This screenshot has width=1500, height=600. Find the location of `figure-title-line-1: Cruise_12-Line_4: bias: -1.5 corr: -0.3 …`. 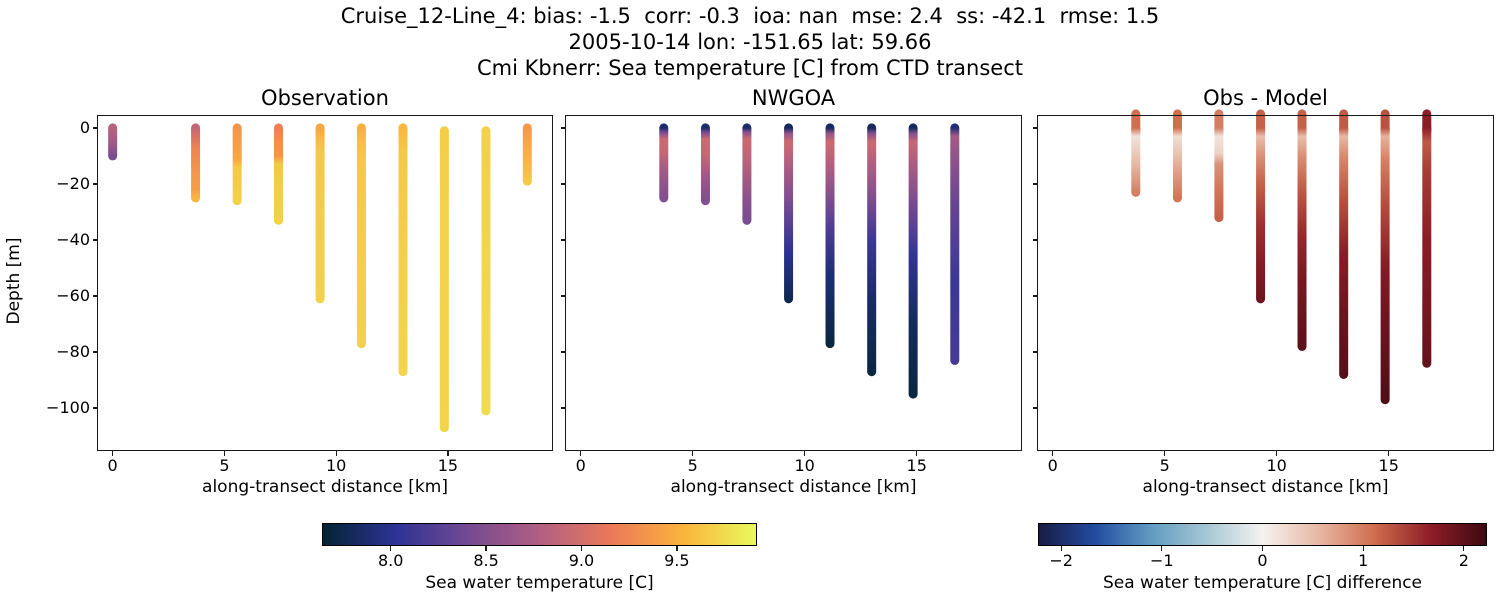

figure-title-line-1: Cruise_12-Line_4: bias: -1.5 corr: -0.3 … is located at coordinates (750, 16).